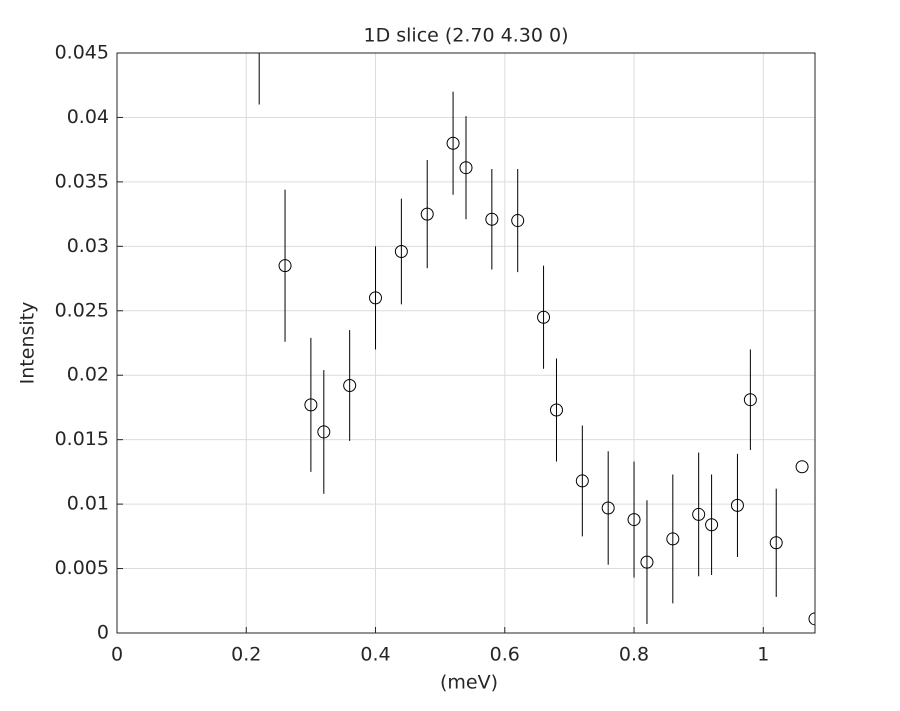 Image resolution: width=900 pixels, height=711 pixels. I want to click on y-axis-label: Intensity, so click(28, 343).